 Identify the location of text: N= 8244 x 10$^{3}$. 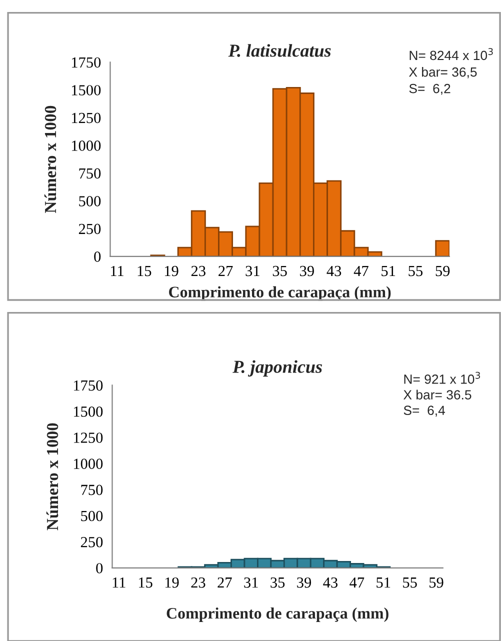
(451, 54).